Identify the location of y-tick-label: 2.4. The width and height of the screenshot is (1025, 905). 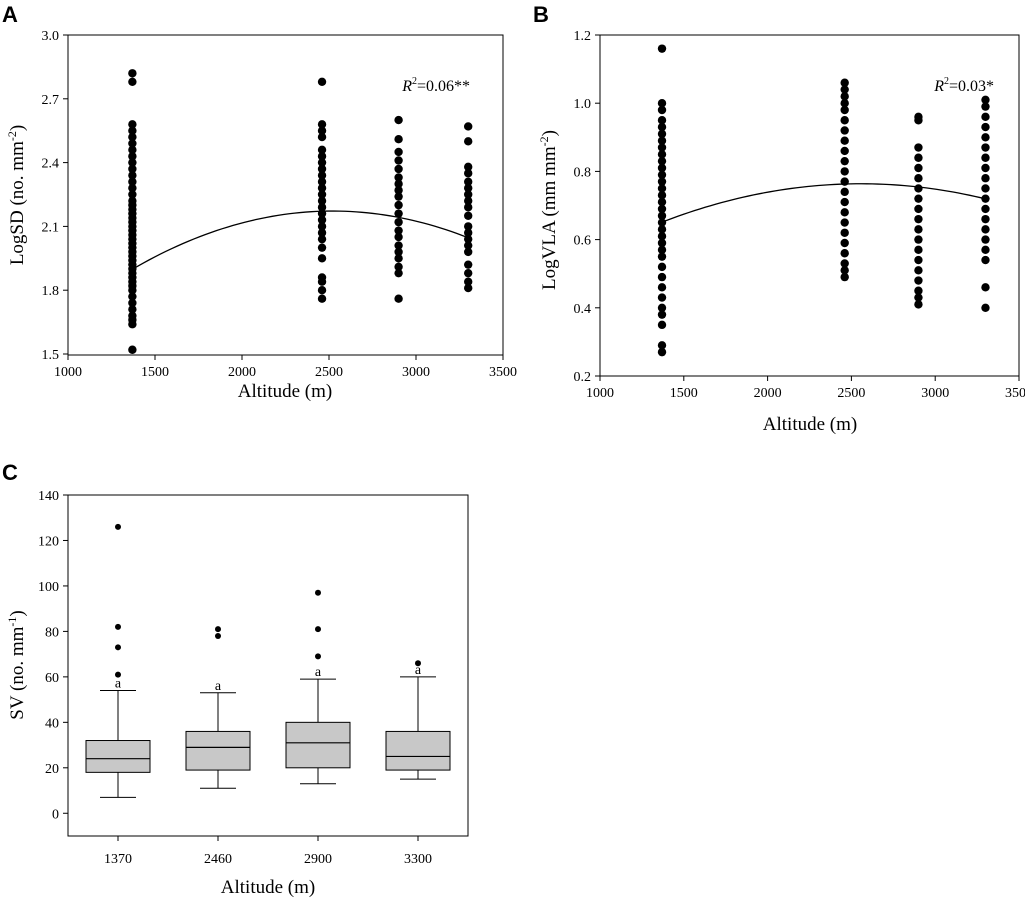
(51, 164).